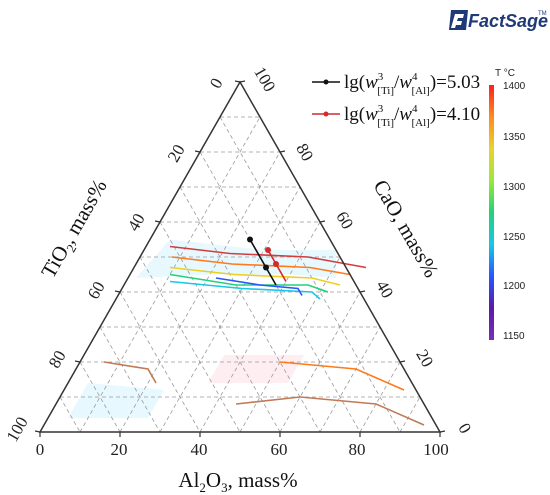 Image resolution: width=550 pixels, height=495 pixels. I want to click on left-tick-80: 80, so click(57, 359).